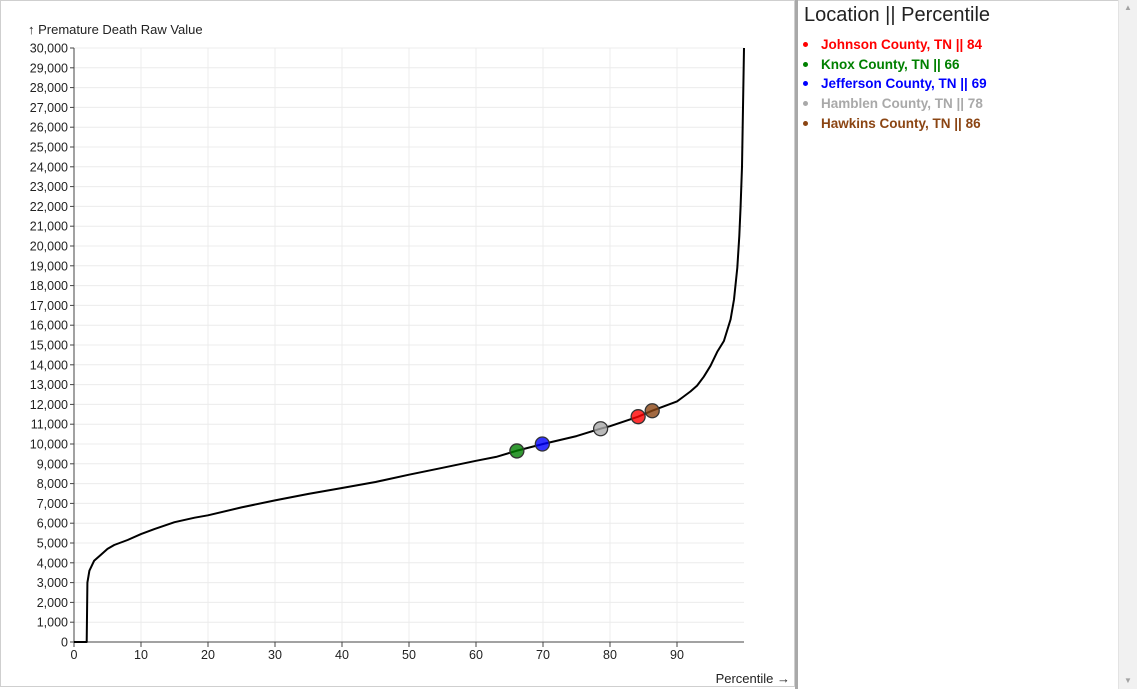 Image resolution: width=1137 pixels, height=689 pixels. Describe the element at coordinates (52, 544) in the screenshot. I see `y-tick-label: 5,000` at that location.